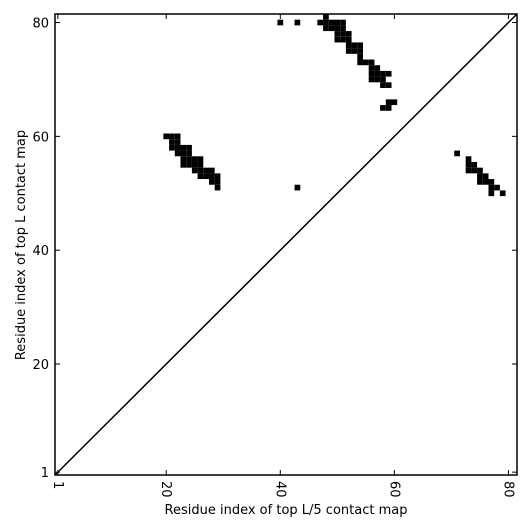 The height and width of the screenshot is (531, 531). Describe the element at coordinates (21, 245) in the screenshot. I see `y-axis-label: Residue index of top L contact map` at that location.